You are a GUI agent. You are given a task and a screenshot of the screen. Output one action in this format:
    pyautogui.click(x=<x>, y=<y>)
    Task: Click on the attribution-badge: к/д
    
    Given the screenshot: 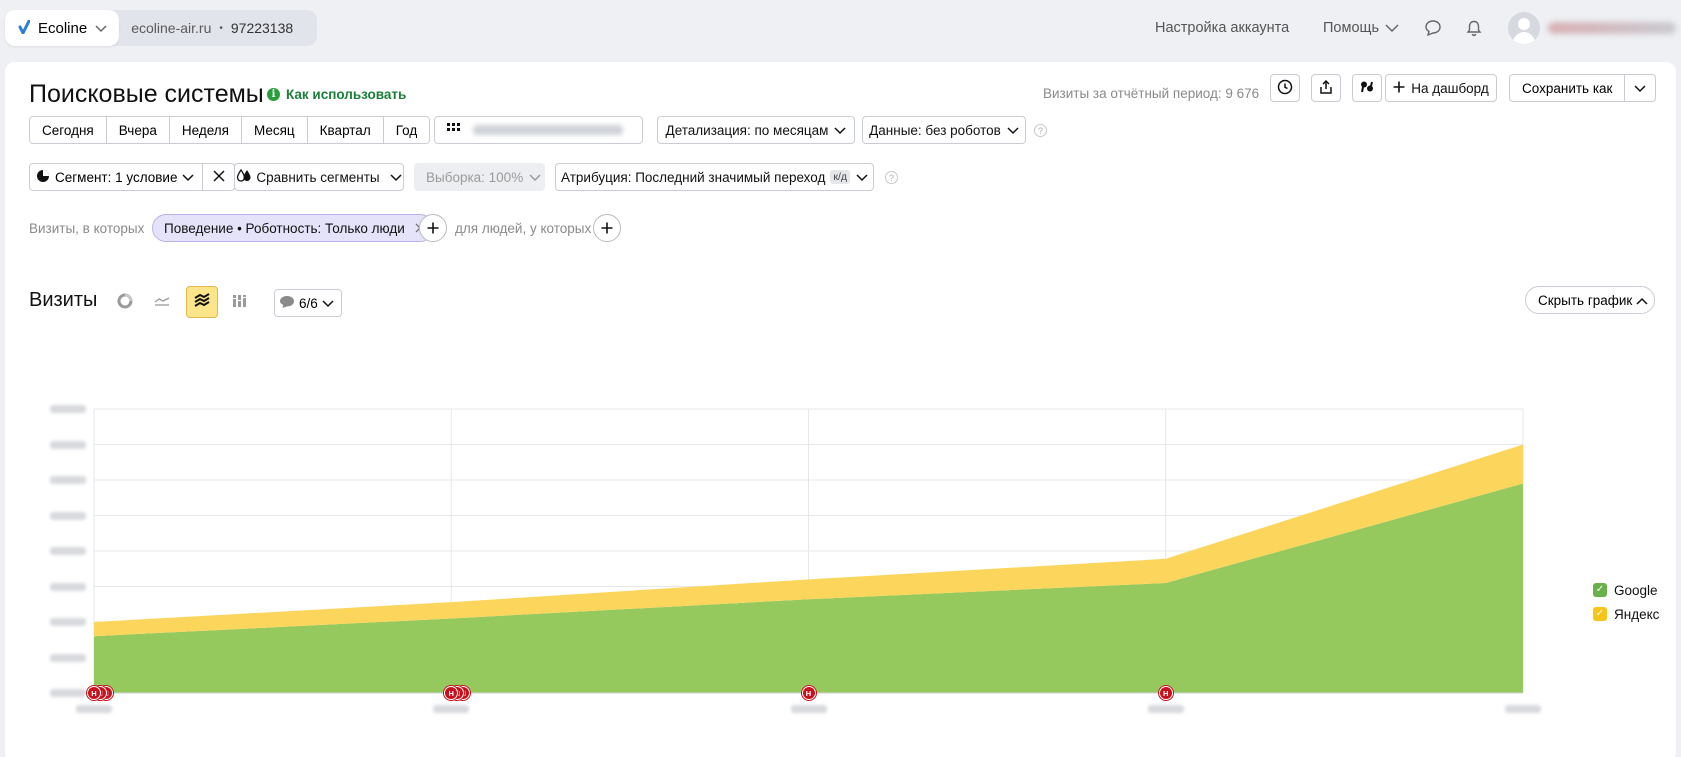 What is the action you would take?
    pyautogui.click(x=840, y=177)
    